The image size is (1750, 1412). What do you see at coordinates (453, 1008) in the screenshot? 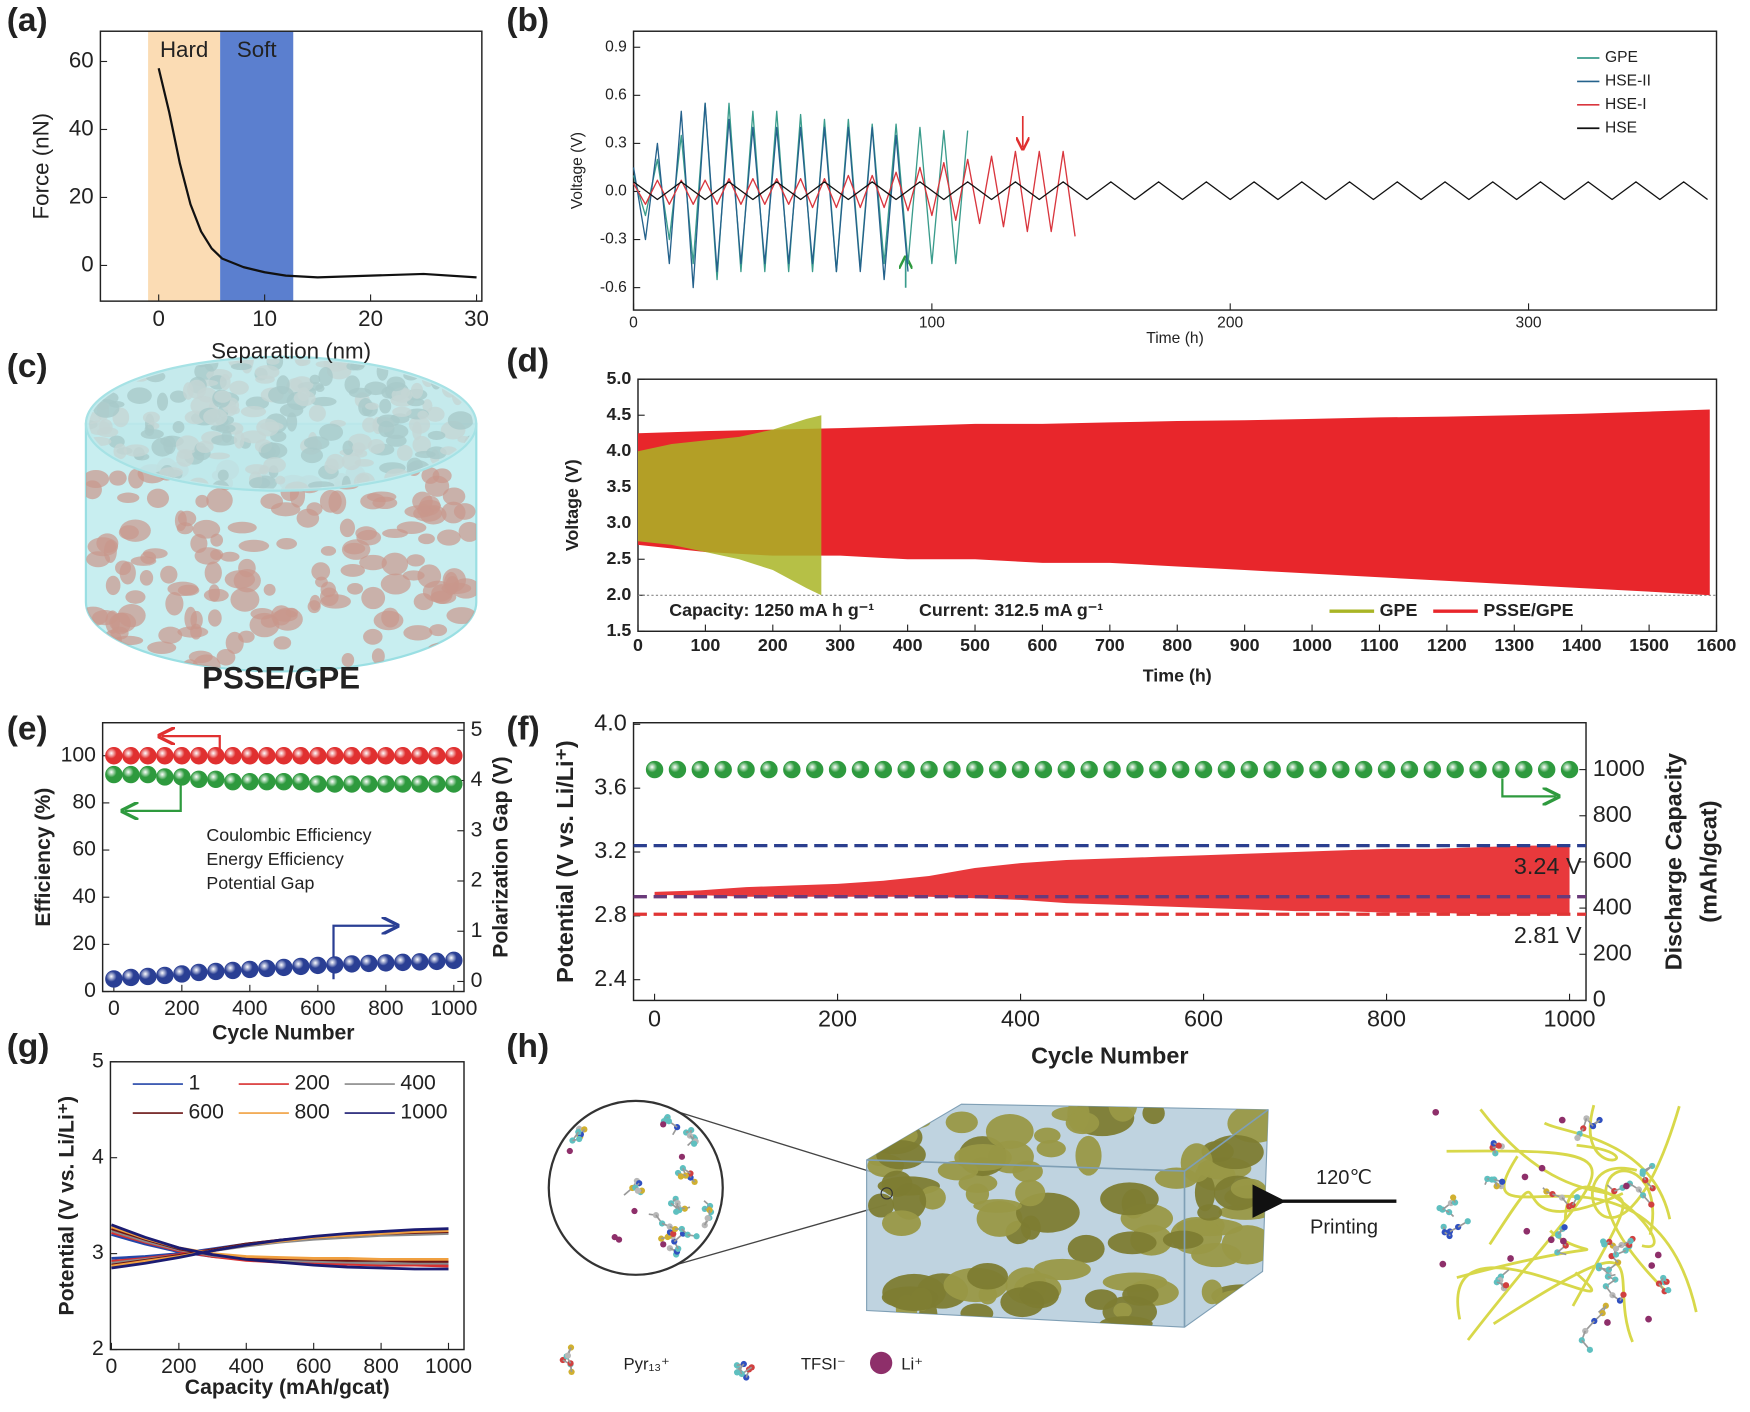
I see `x-tick-label: 1000` at bounding box center [453, 1008].